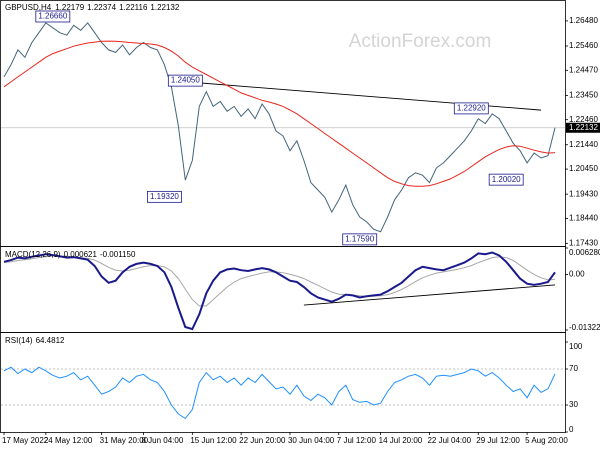 Image resolution: width=600 pixels, height=450 pixels. What do you see at coordinates (583, 218) in the screenshot?
I see `y-tick-label: 1.18440` at bounding box center [583, 218].